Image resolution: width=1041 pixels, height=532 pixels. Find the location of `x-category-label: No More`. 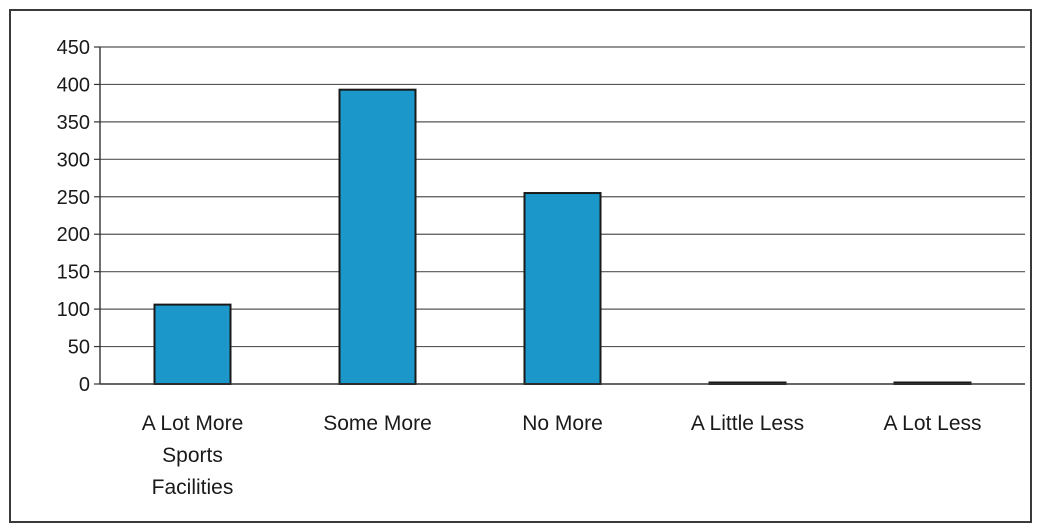

x-category-label: No More is located at coordinates (562, 423).